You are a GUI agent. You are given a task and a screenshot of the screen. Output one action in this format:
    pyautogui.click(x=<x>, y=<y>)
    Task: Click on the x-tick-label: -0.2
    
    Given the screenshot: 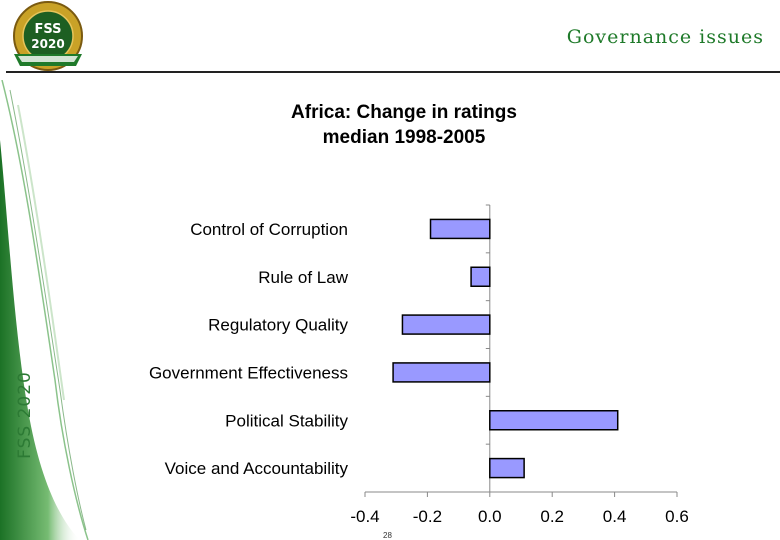 What is the action you would take?
    pyautogui.click(x=427, y=516)
    